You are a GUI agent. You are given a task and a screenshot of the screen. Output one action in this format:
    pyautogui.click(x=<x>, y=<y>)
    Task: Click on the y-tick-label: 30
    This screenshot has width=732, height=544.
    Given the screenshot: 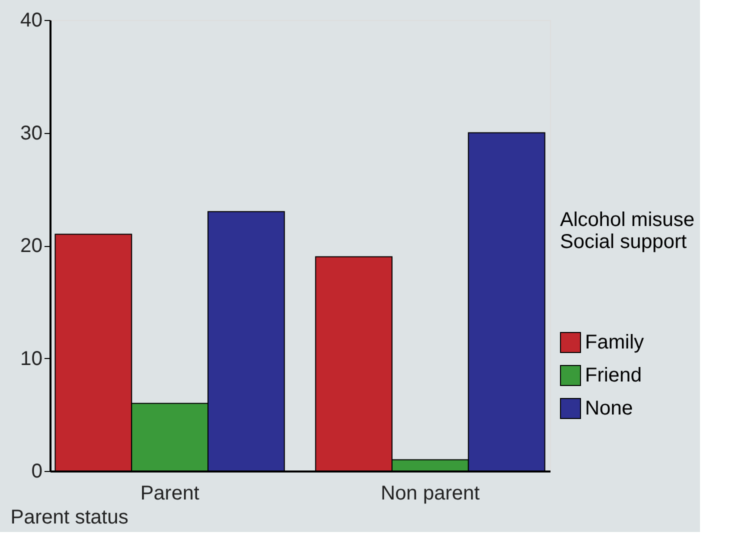 What is the action you would take?
    pyautogui.click(x=31, y=133)
    